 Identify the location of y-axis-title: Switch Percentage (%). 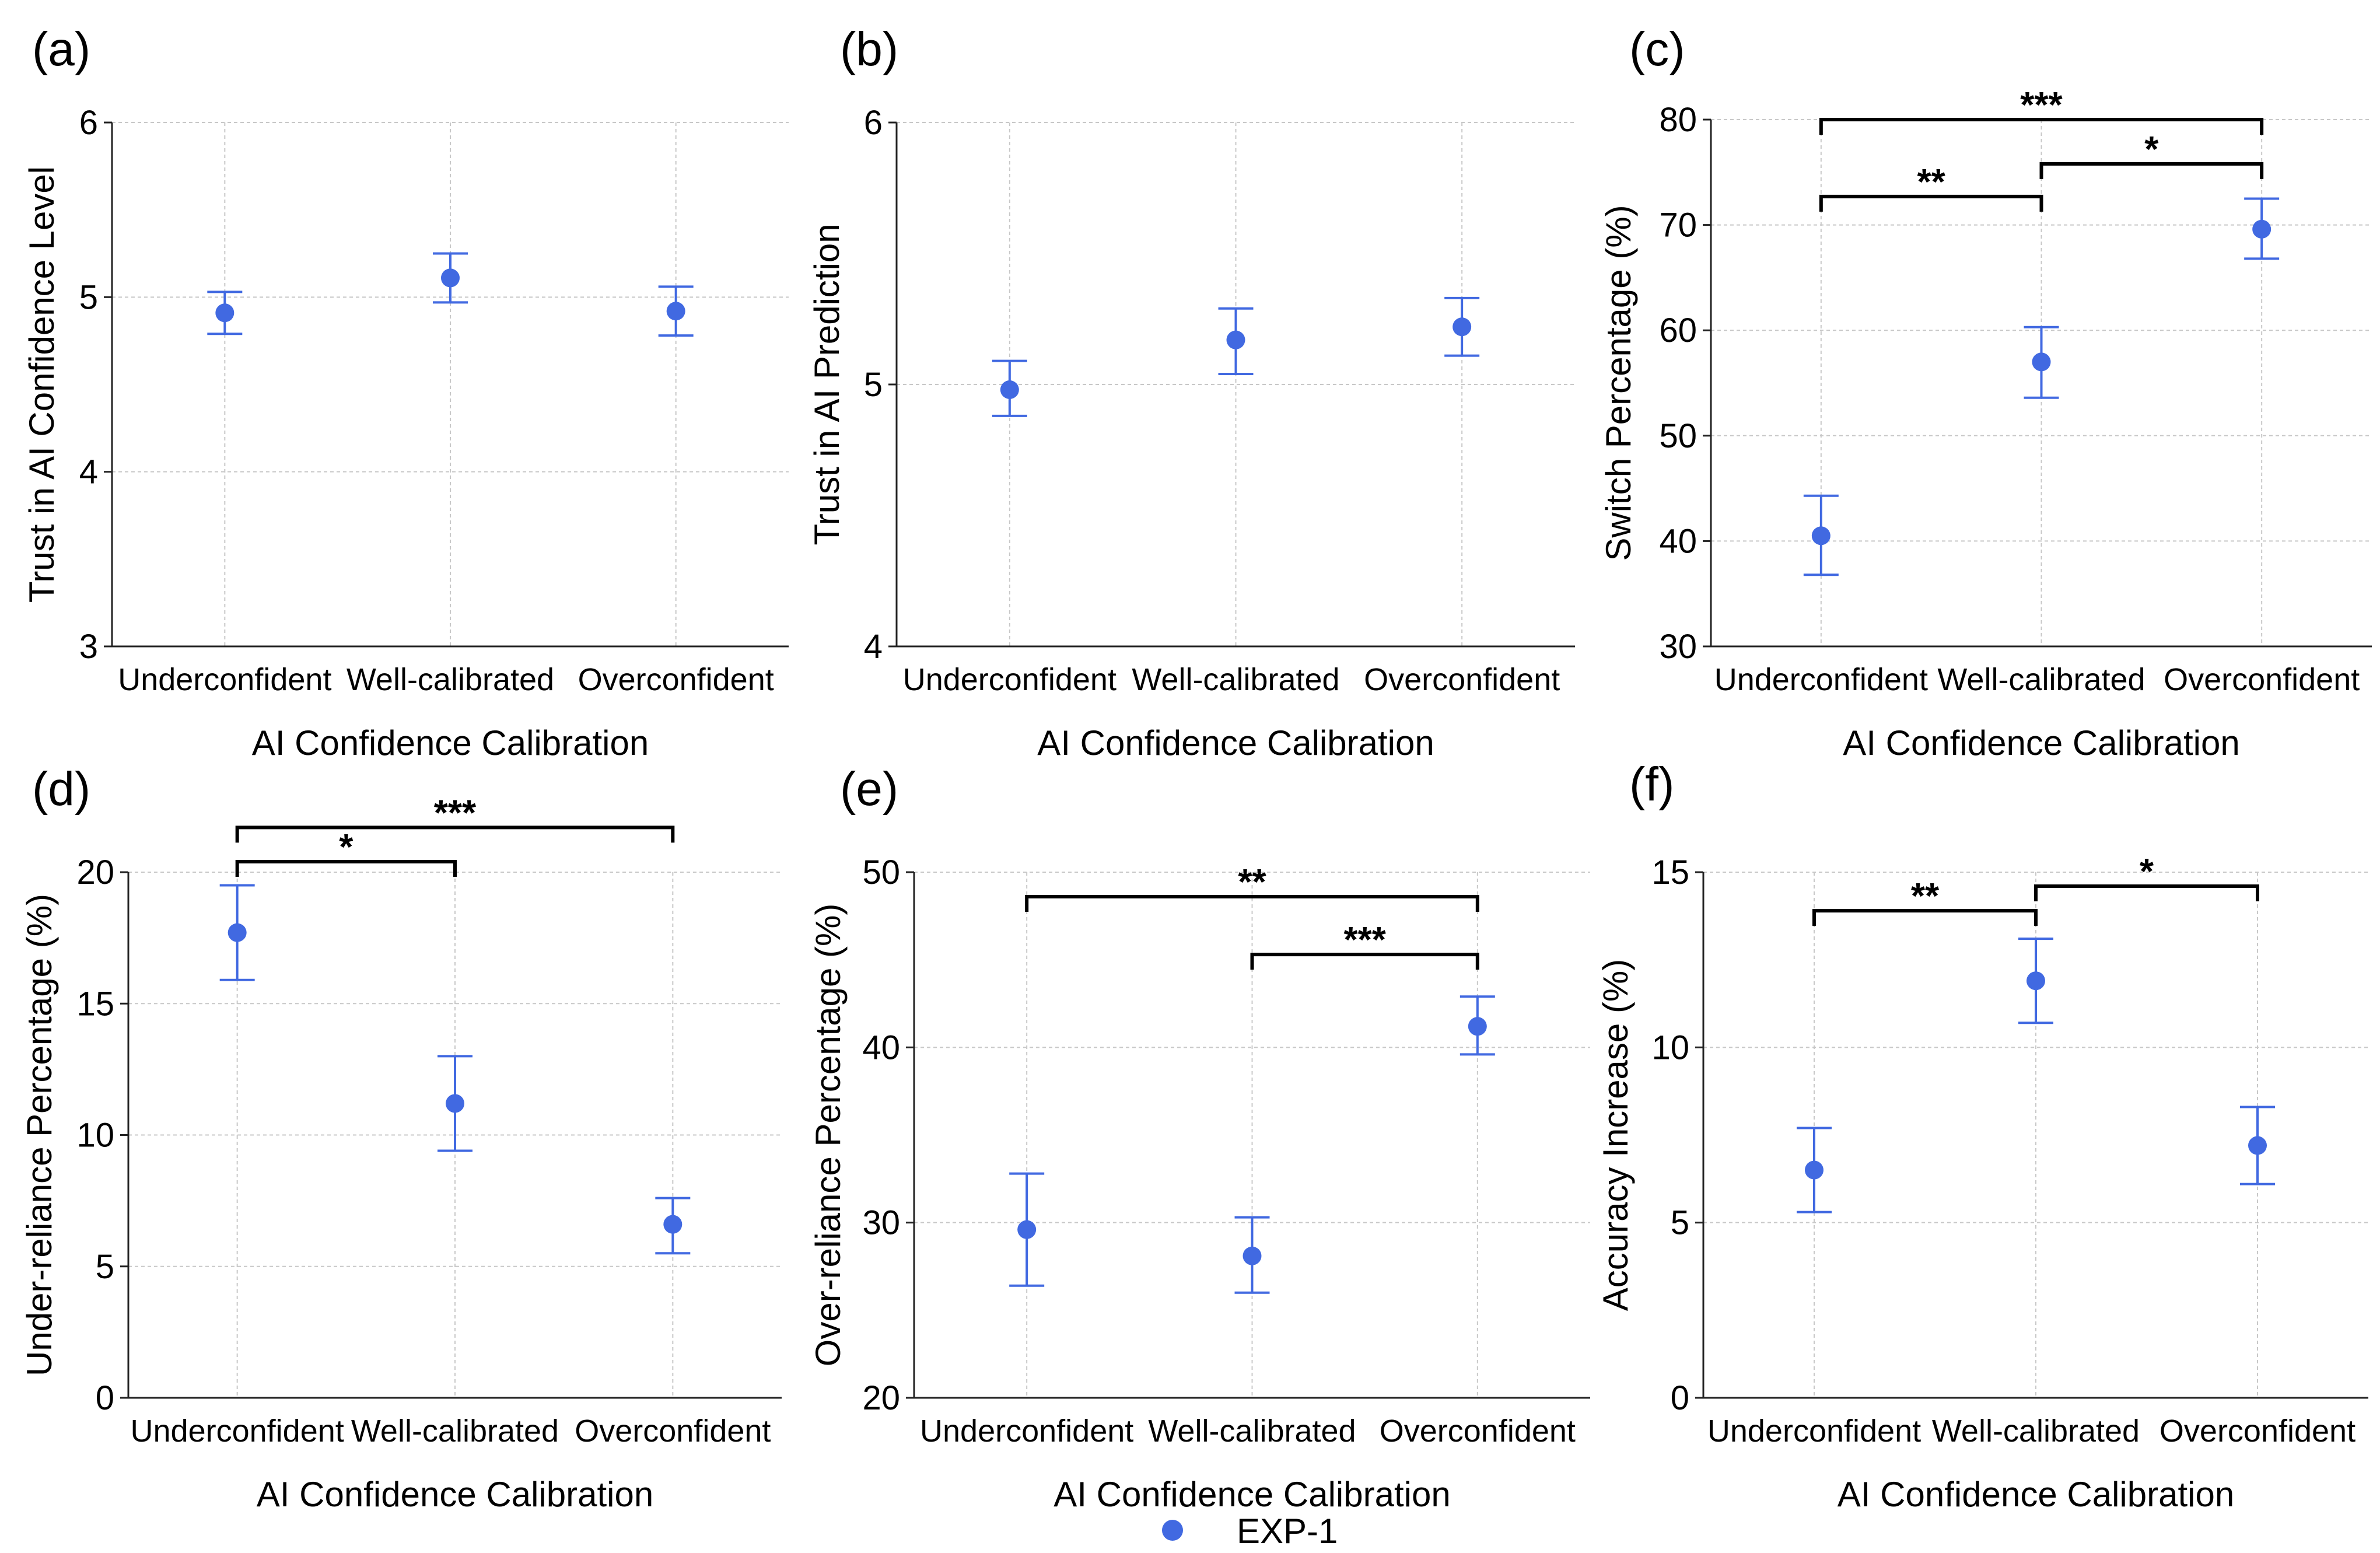
(1618, 383).